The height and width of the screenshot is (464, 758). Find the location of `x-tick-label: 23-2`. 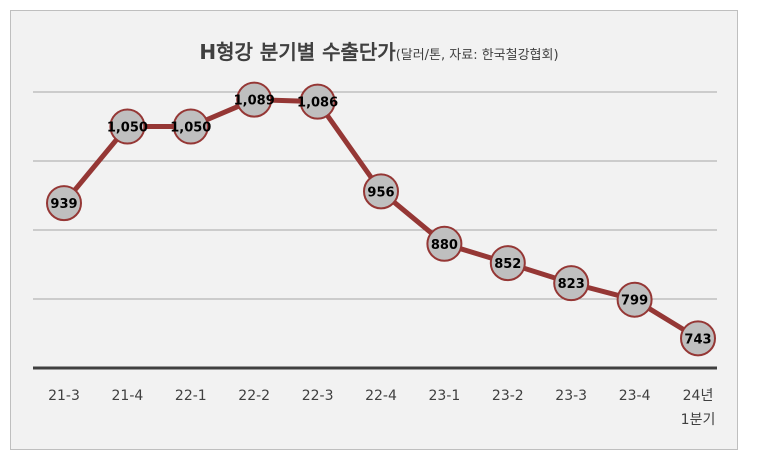

x-tick-label: 23-2 is located at coordinates (508, 396).